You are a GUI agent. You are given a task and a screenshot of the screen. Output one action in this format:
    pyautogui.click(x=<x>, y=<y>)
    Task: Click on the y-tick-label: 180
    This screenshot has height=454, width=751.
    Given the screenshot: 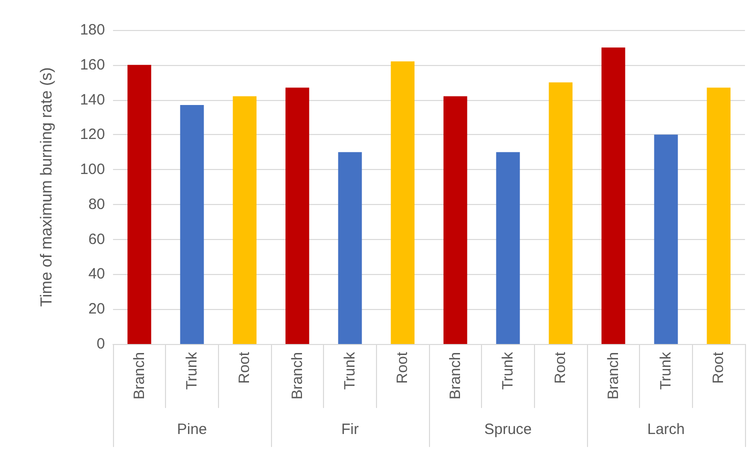 What is the action you would take?
    pyautogui.click(x=92, y=30)
    